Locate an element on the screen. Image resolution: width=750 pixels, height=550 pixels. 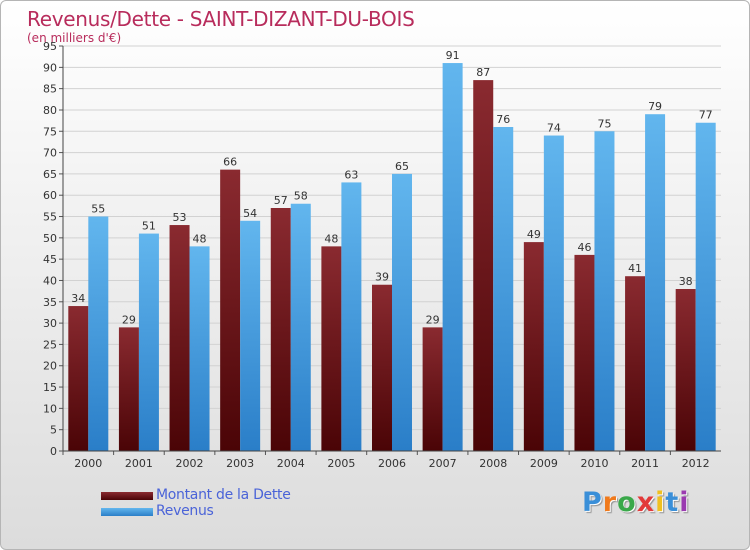
proxiti-logo: Proxiti is located at coordinates (636, 502).